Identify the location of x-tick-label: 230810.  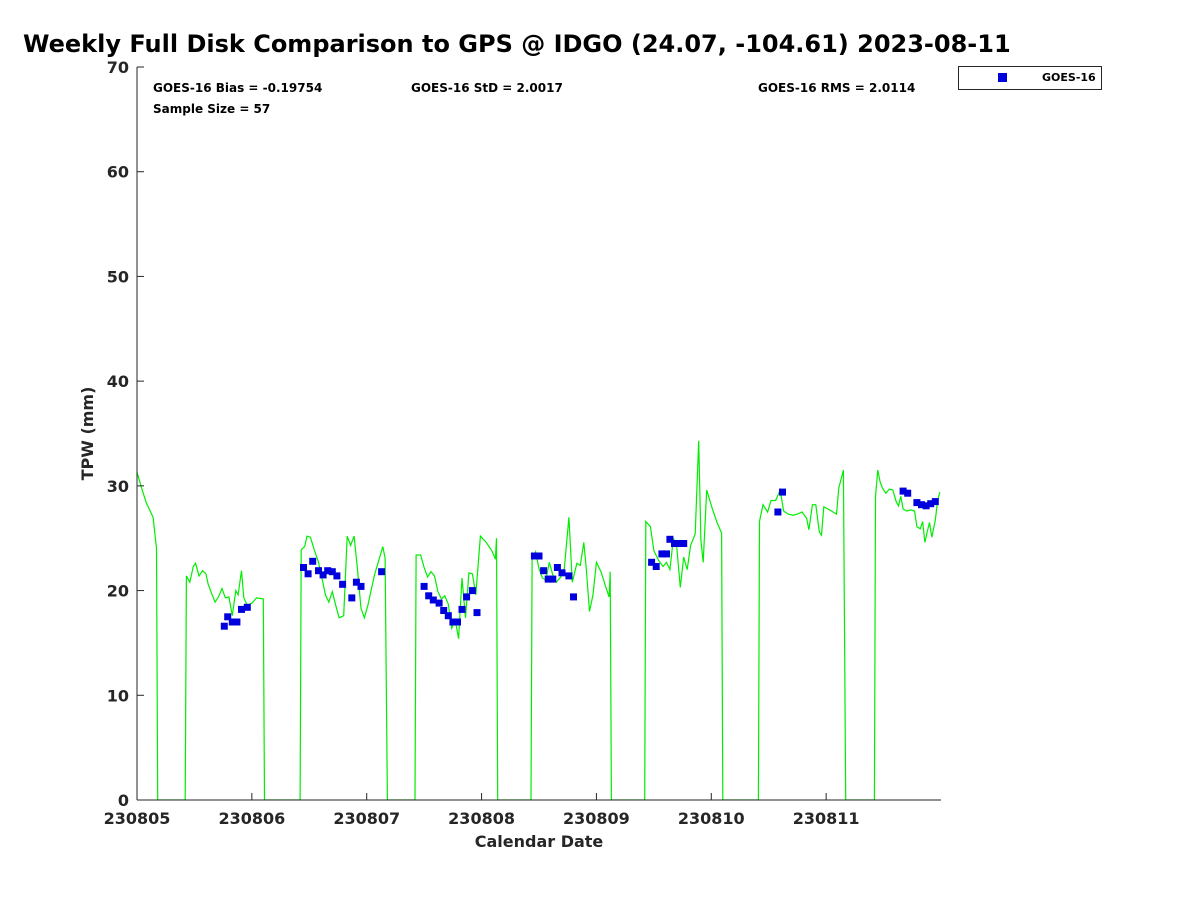
(711, 818).